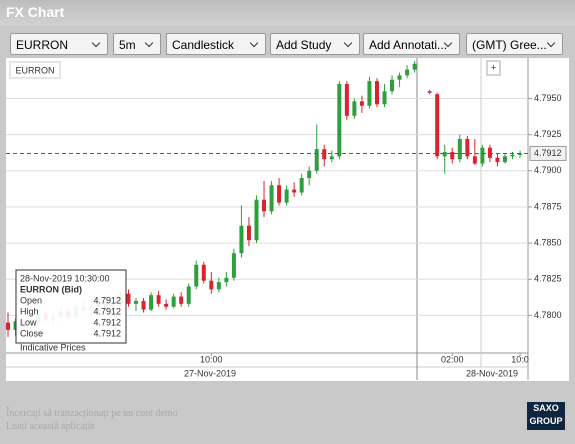 This screenshot has height=444, width=575. Describe the element at coordinates (548, 134) in the screenshot. I see `y-tick-label: 4.7925` at that location.